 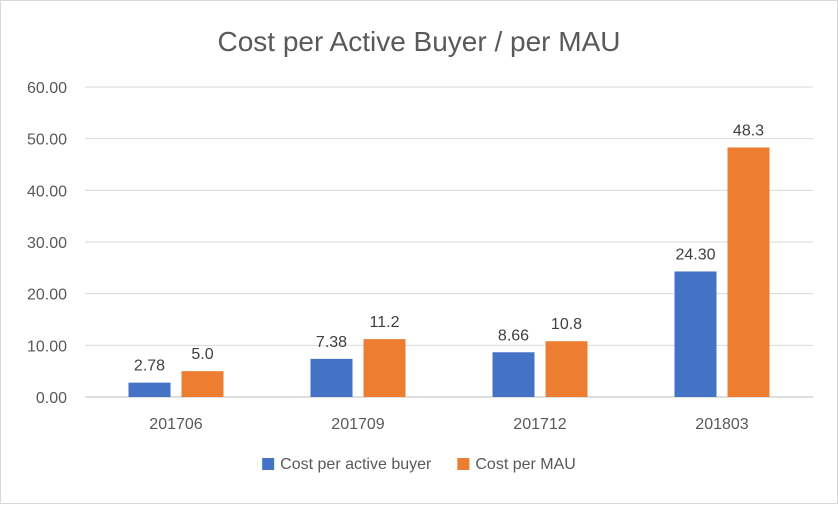 What do you see at coordinates (47, 295) in the screenshot?
I see `y-tick-label: 20.00` at bounding box center [47, 295].